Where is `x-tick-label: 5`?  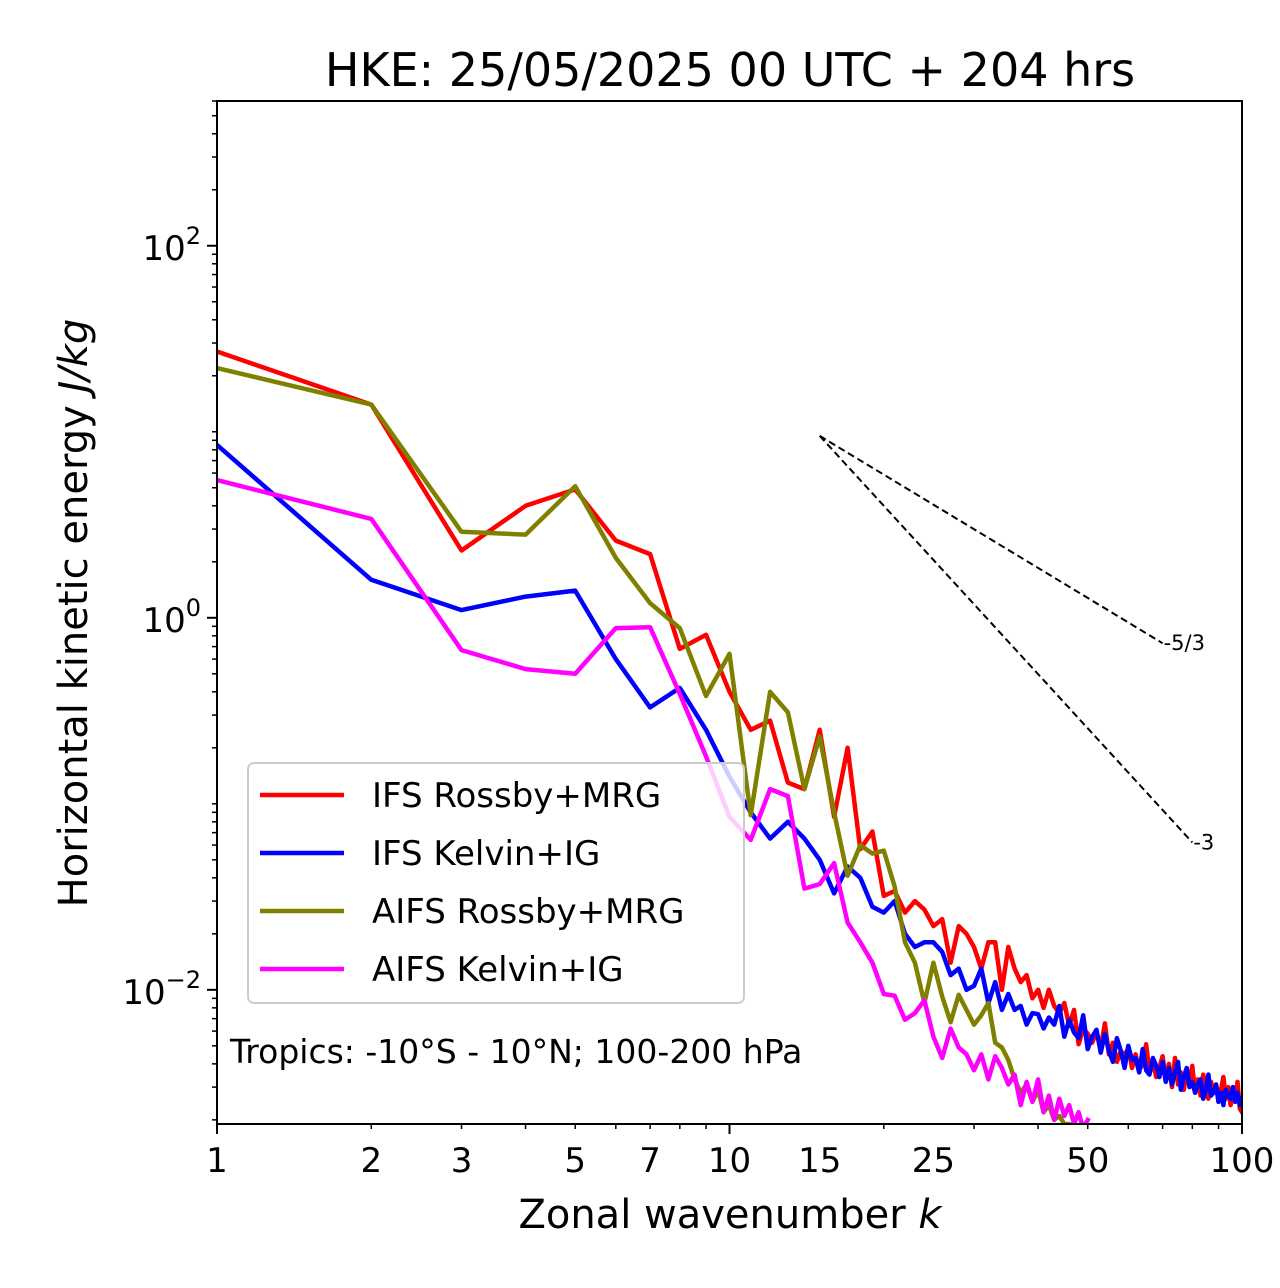 x-tick-label: 5 is located at coordinates (575, 1161).